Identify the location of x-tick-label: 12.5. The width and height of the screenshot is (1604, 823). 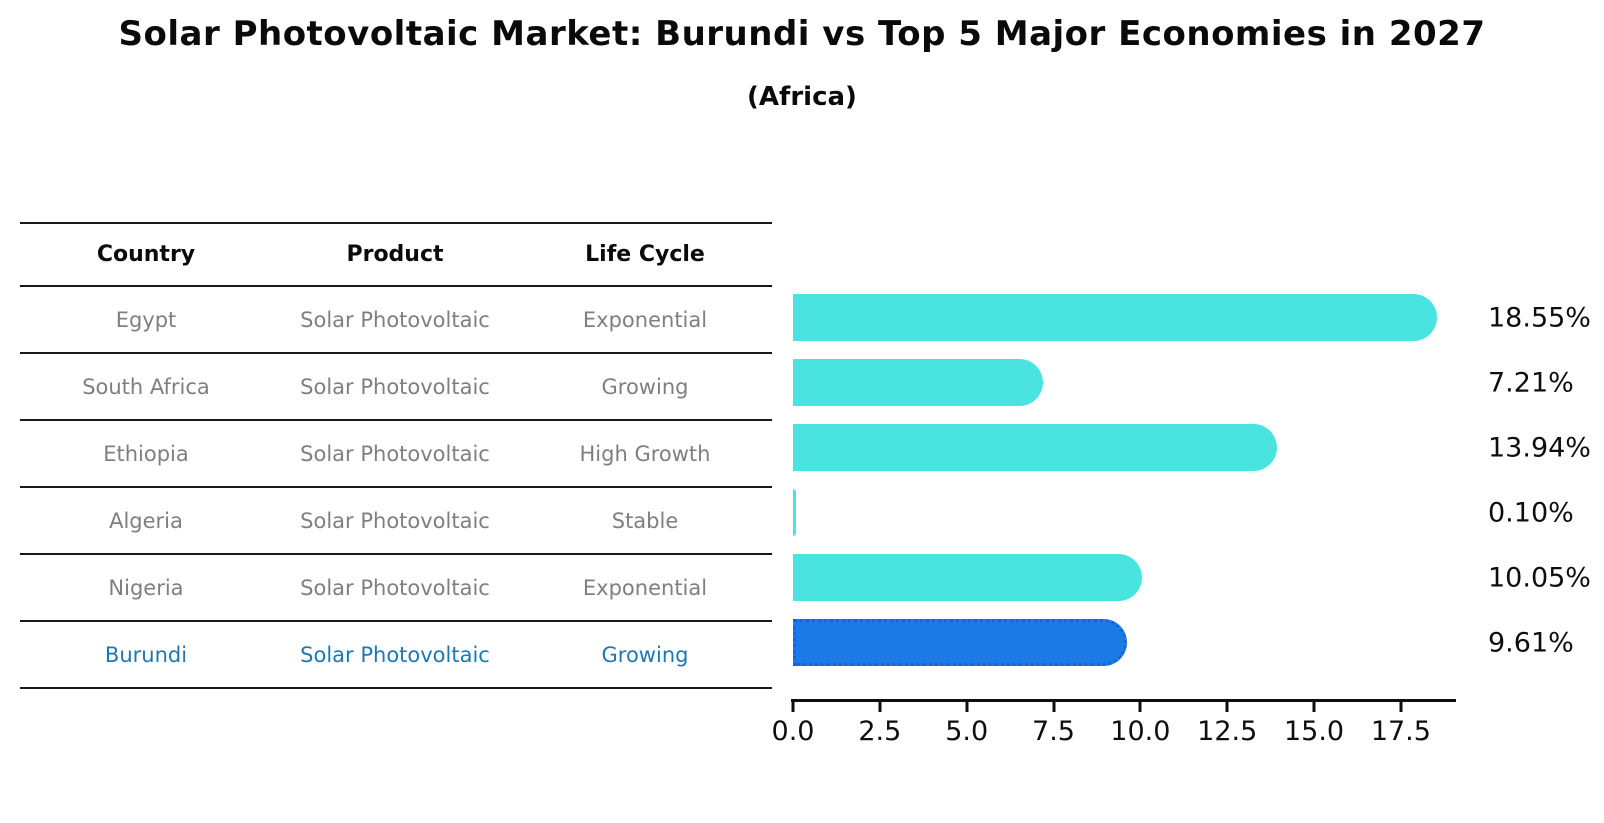
(1227, 731).